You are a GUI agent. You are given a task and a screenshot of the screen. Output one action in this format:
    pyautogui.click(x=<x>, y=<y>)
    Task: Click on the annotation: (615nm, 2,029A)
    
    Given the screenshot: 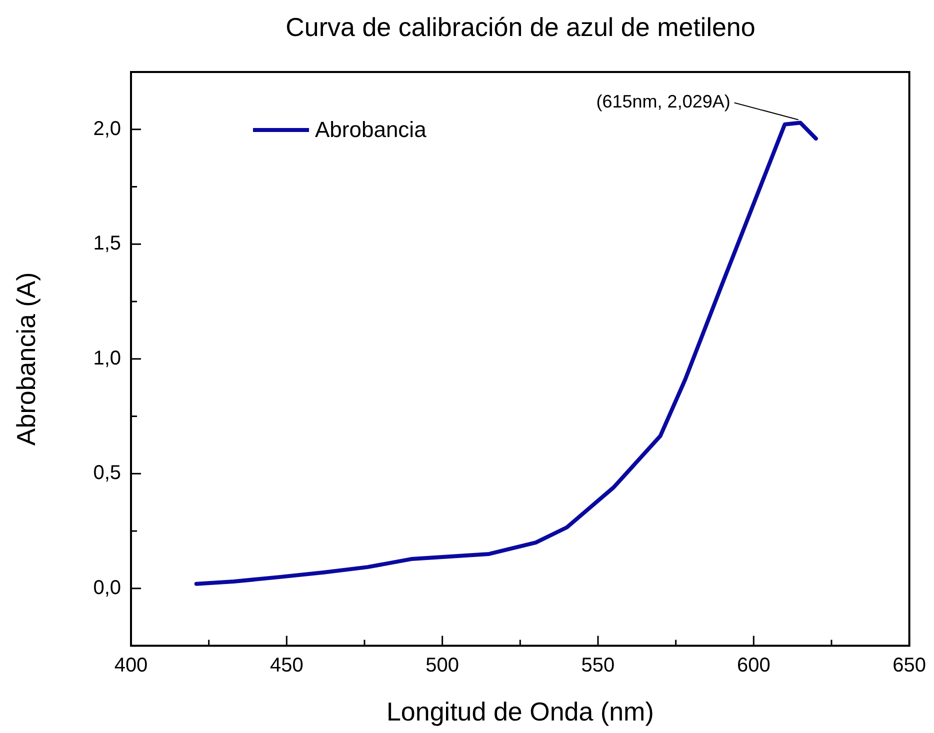 What is the action you would take?
    pyautogui.click(x=663, y=102)
    